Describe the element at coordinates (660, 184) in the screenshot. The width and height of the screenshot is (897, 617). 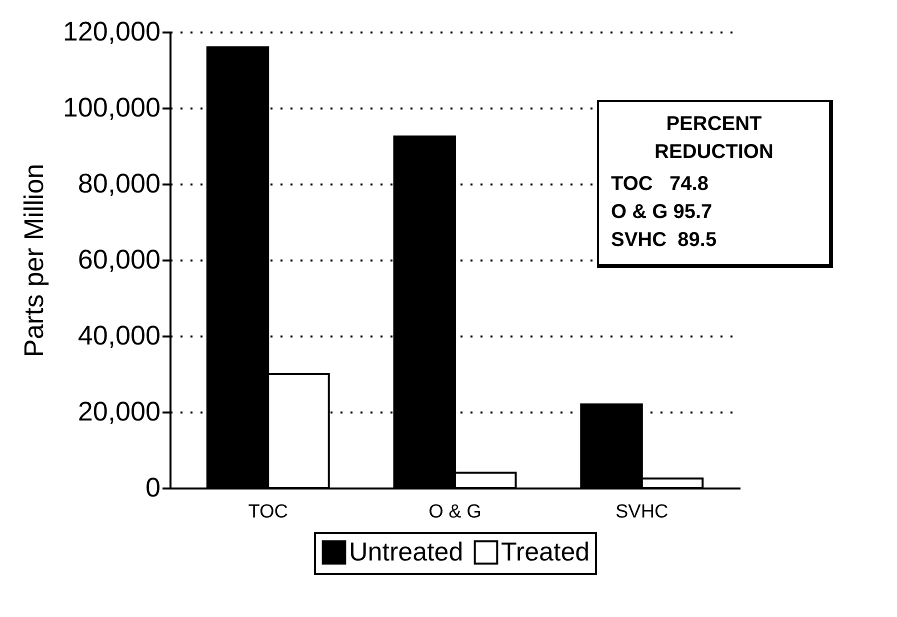
I see `annotation: TOC 74.8` at that location.